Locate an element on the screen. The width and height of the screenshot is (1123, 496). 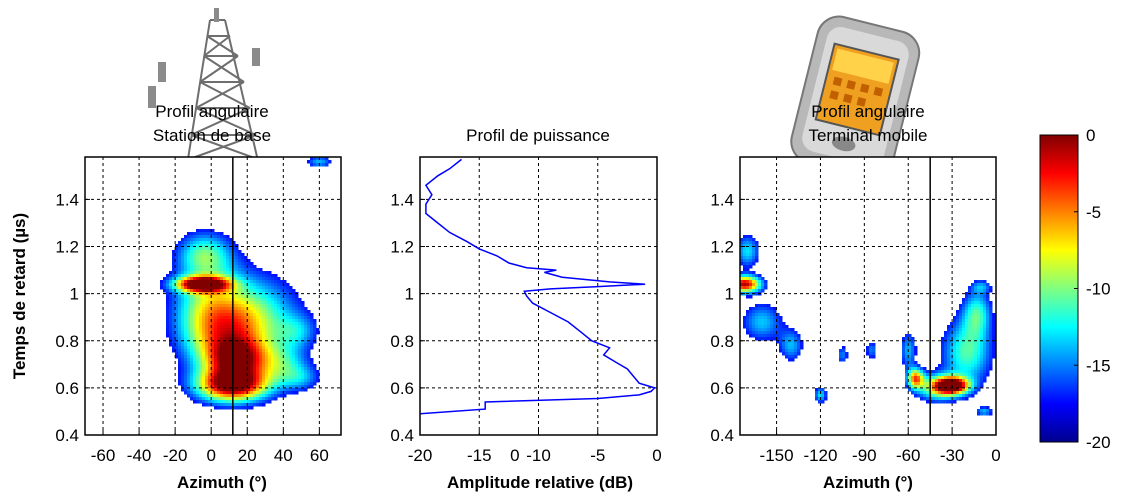
y-tick-label: 1.2 is located at coordinates (722, 247).